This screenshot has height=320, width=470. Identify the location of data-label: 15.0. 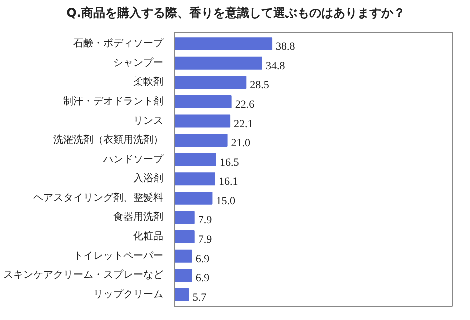
(226, 201).